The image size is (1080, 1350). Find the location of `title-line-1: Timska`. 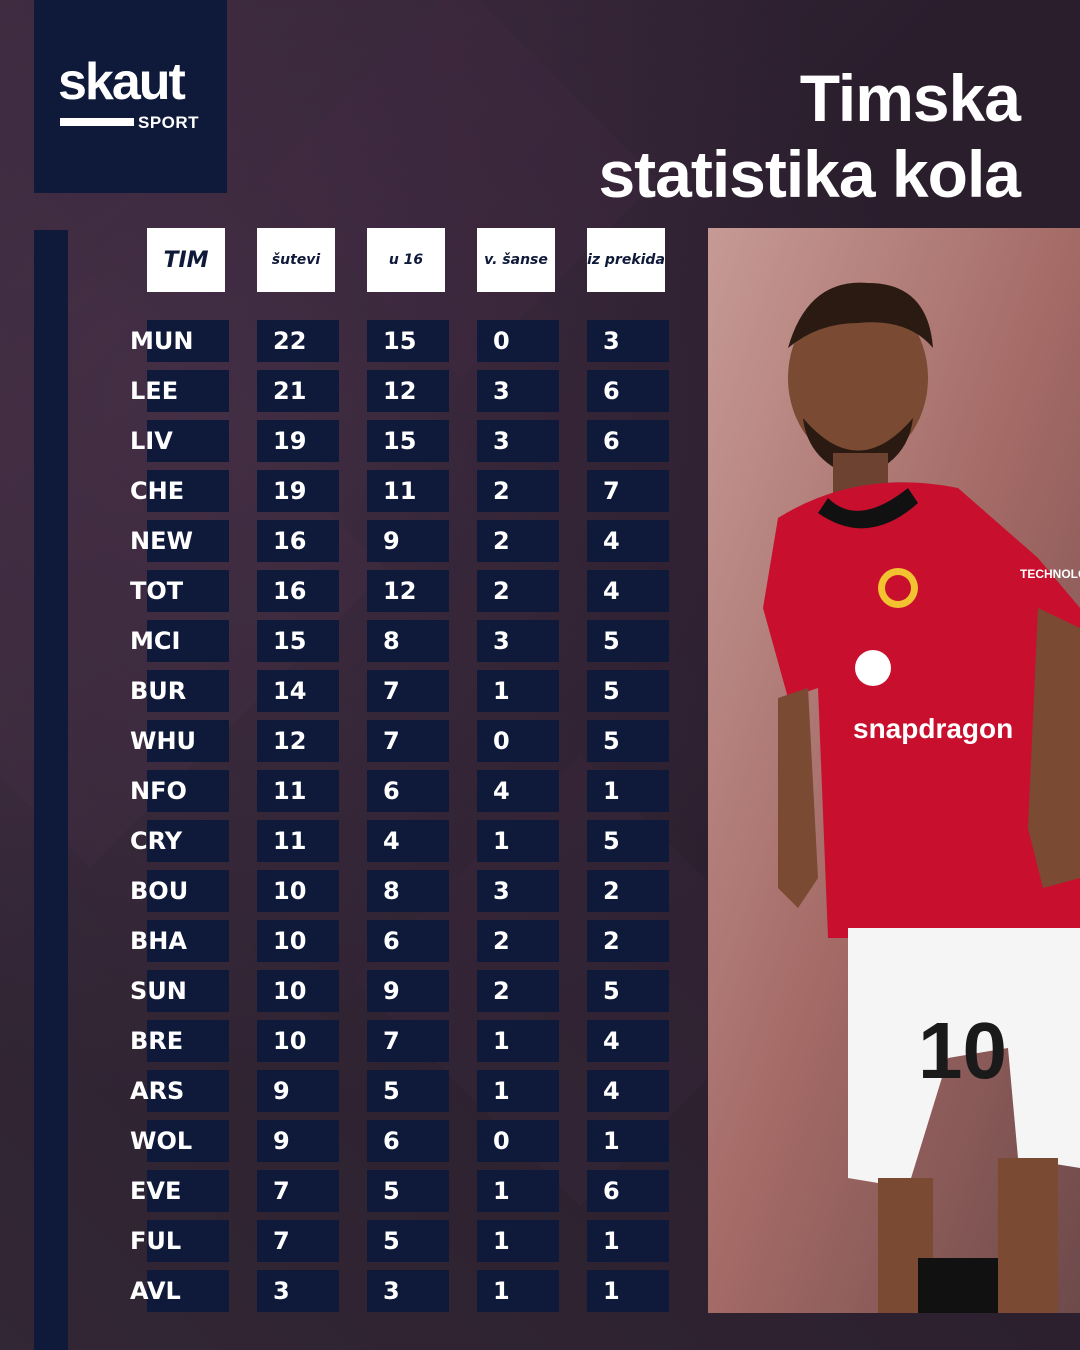

title-line-1: Timska is located at coordinates (910, 98).